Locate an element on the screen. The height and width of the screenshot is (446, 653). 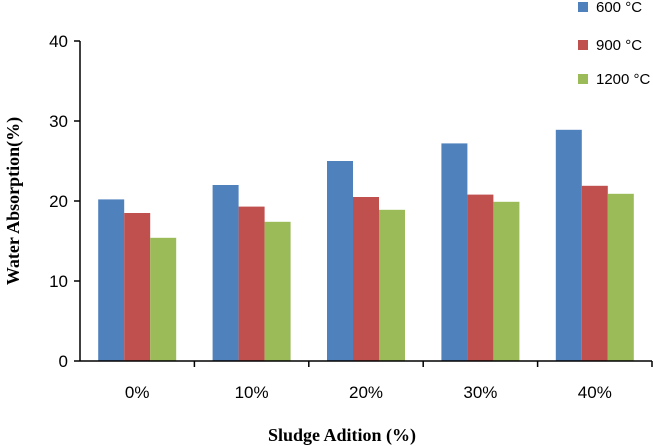
legend-label: 900 °C is located at coordinates (619, 45).